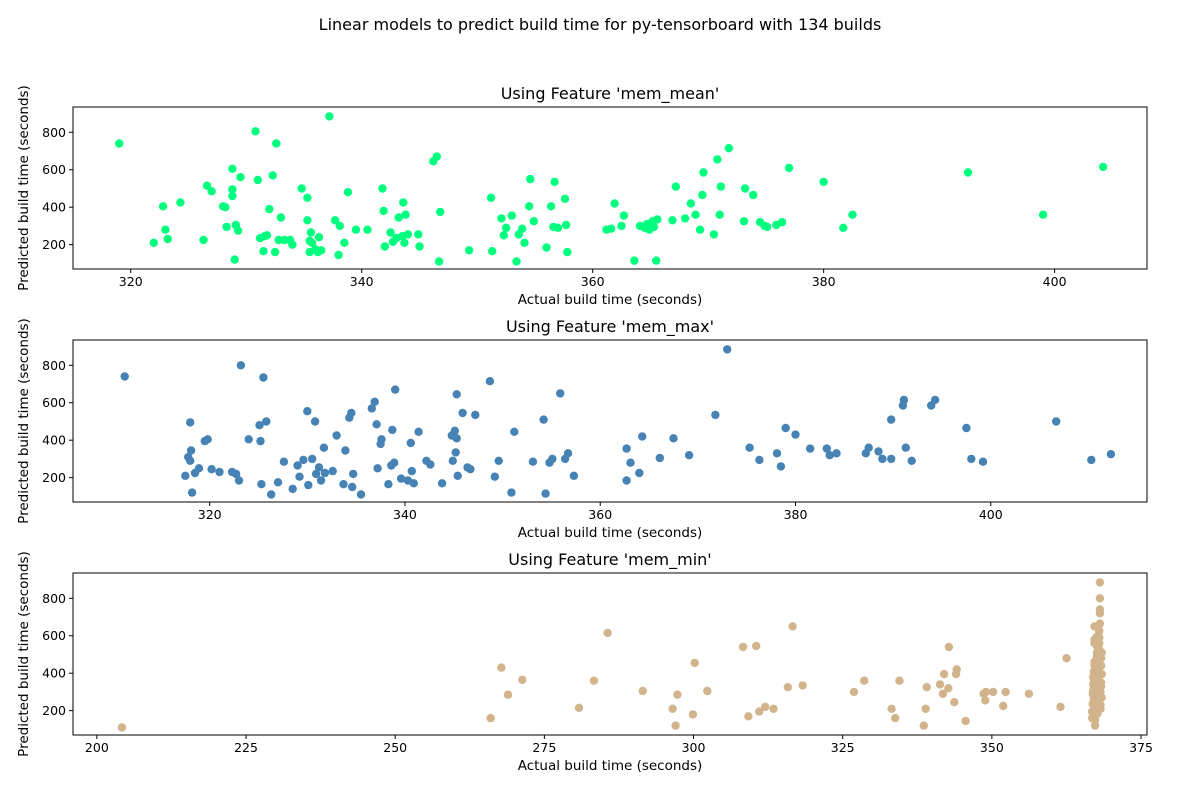 The height and width of the screenshot is (800, 1200). What do you see at coordinates (992, 747) in the screenshot?
I see `x-tick-label: 350` at bounding box center [992, 747].